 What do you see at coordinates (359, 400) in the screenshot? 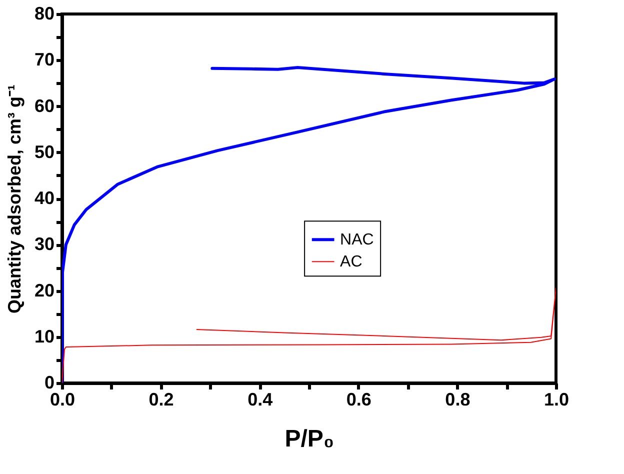
I see `x-tick-label: 0.6` at bounding box center [359, 400].